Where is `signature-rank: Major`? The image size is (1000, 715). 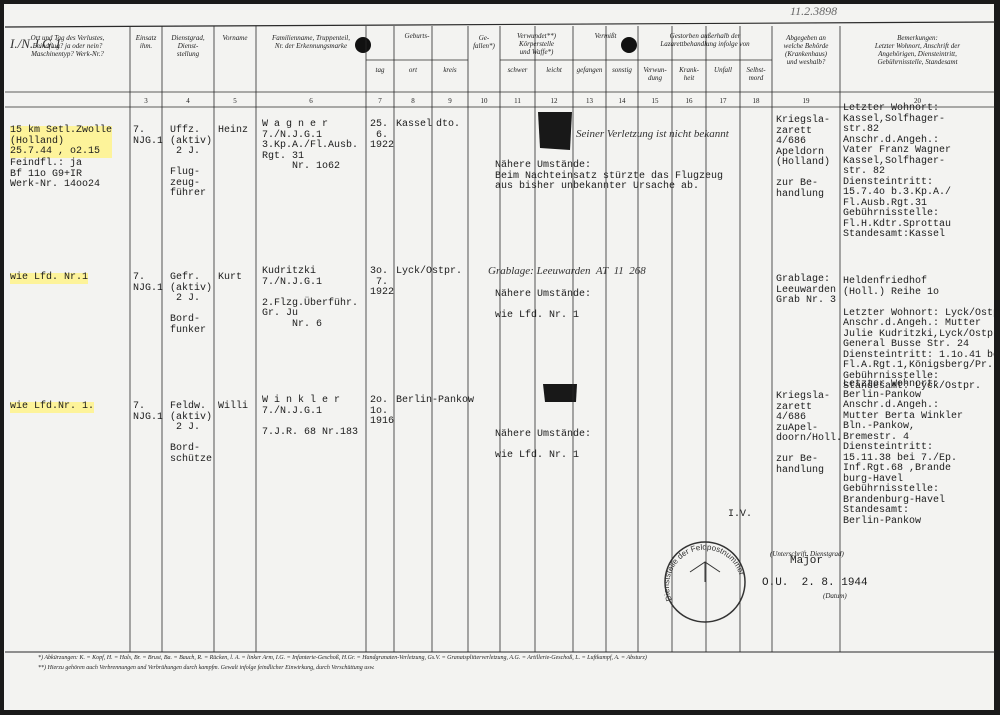 signature-rank: Major is located at coordinates (807, 561).